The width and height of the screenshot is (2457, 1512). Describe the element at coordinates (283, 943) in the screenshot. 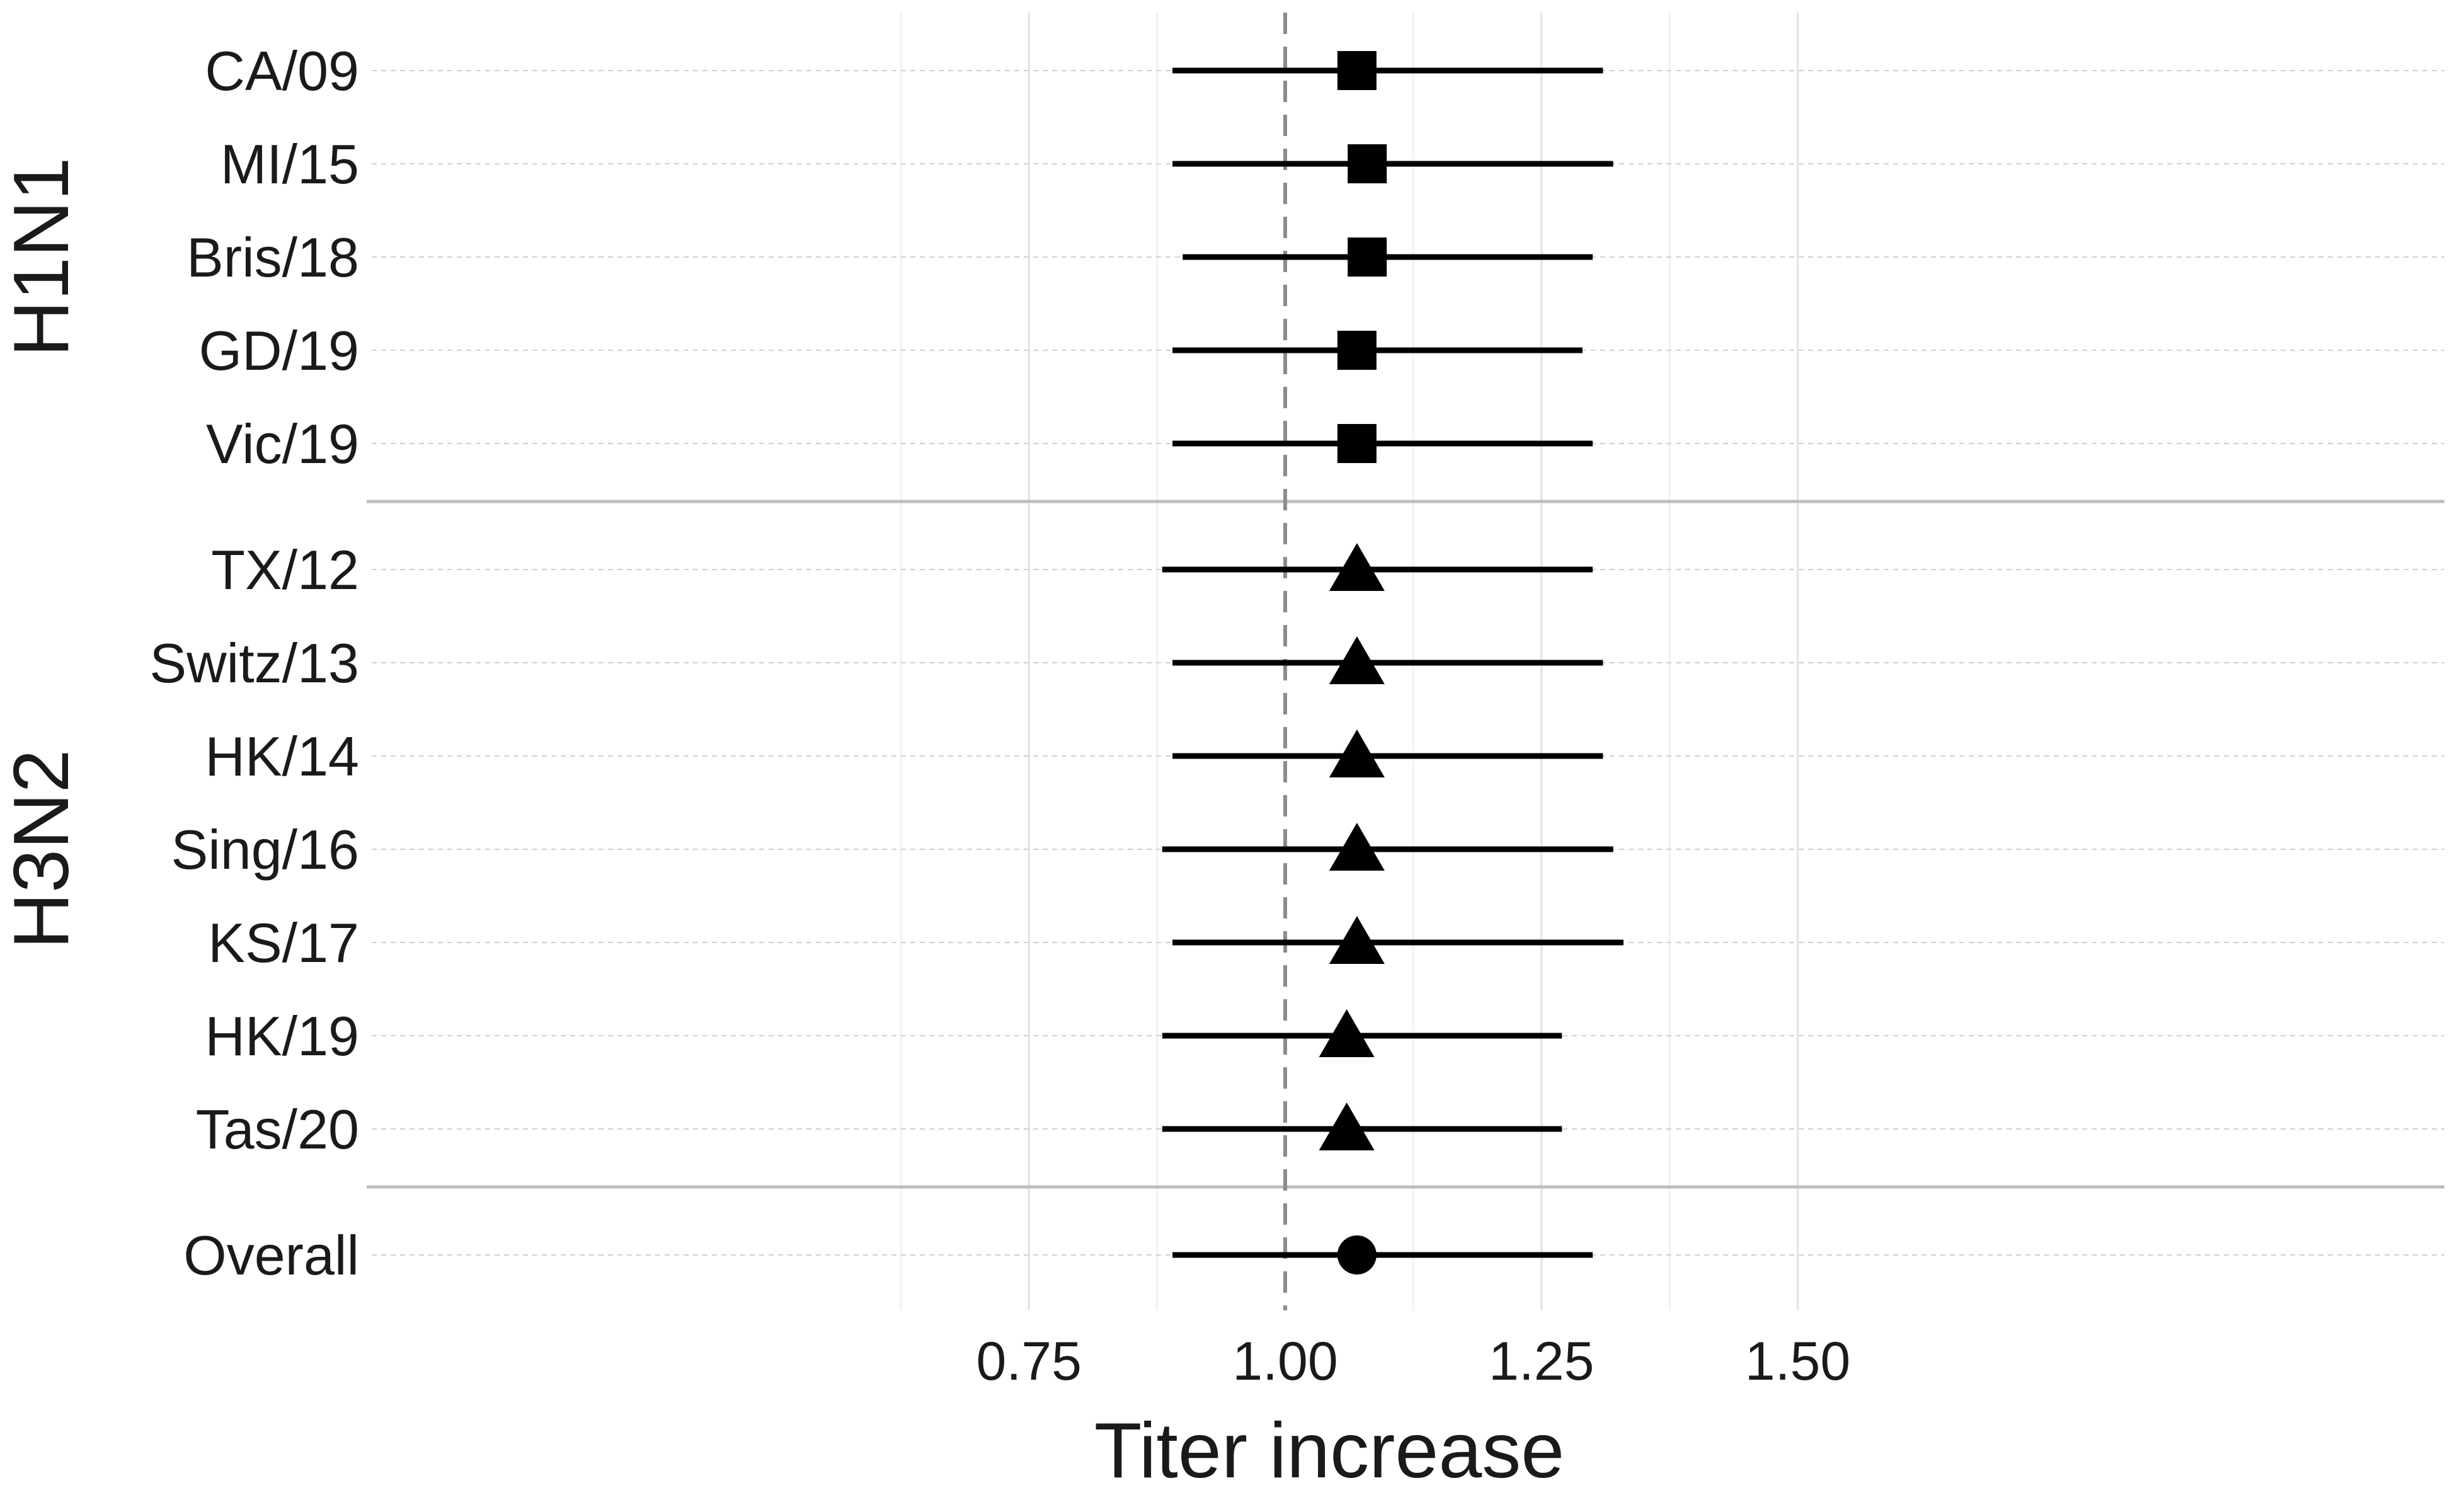

I see `row-label: KS/17` at that location.